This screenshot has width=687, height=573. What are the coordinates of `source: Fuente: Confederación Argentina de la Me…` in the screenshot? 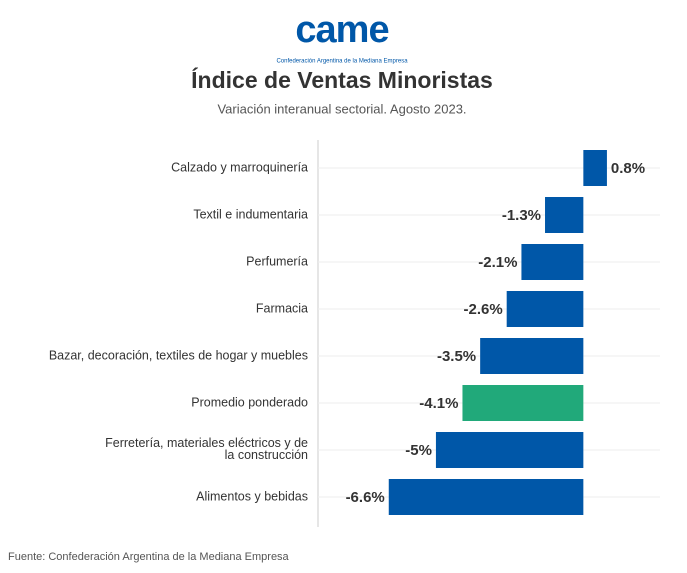 It's located at (149, 557).